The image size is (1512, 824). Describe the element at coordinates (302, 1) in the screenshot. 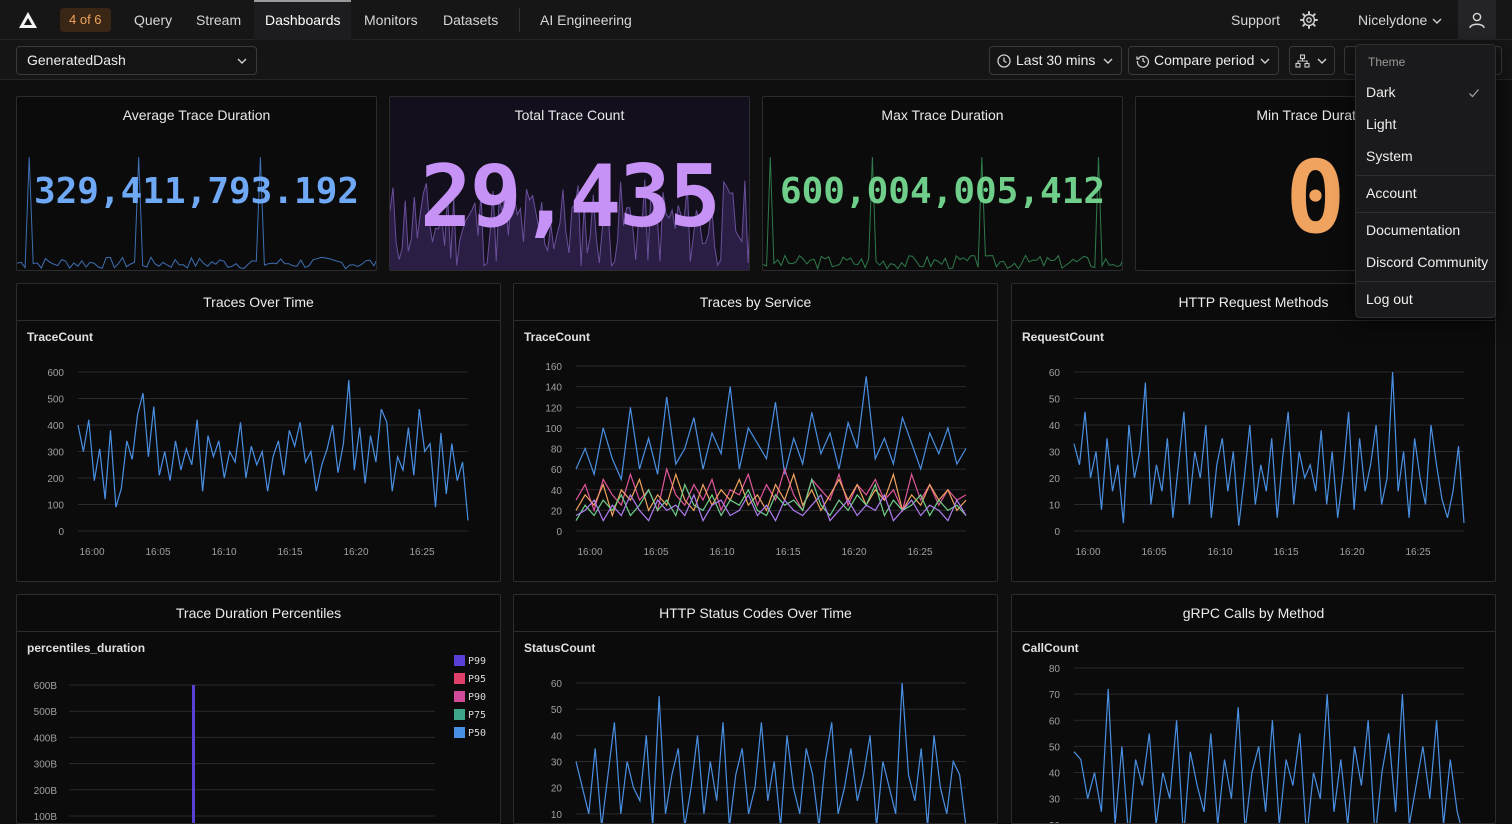

I see `nav-active-underline` at that location.